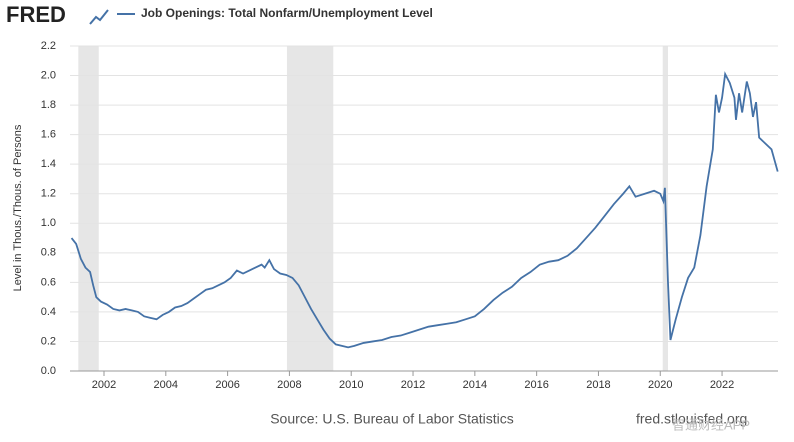  What do you see at coordinates (711, 424) in the screenshot?
I see `watermark: 智通财经APP` at bounding box center [711, 424].